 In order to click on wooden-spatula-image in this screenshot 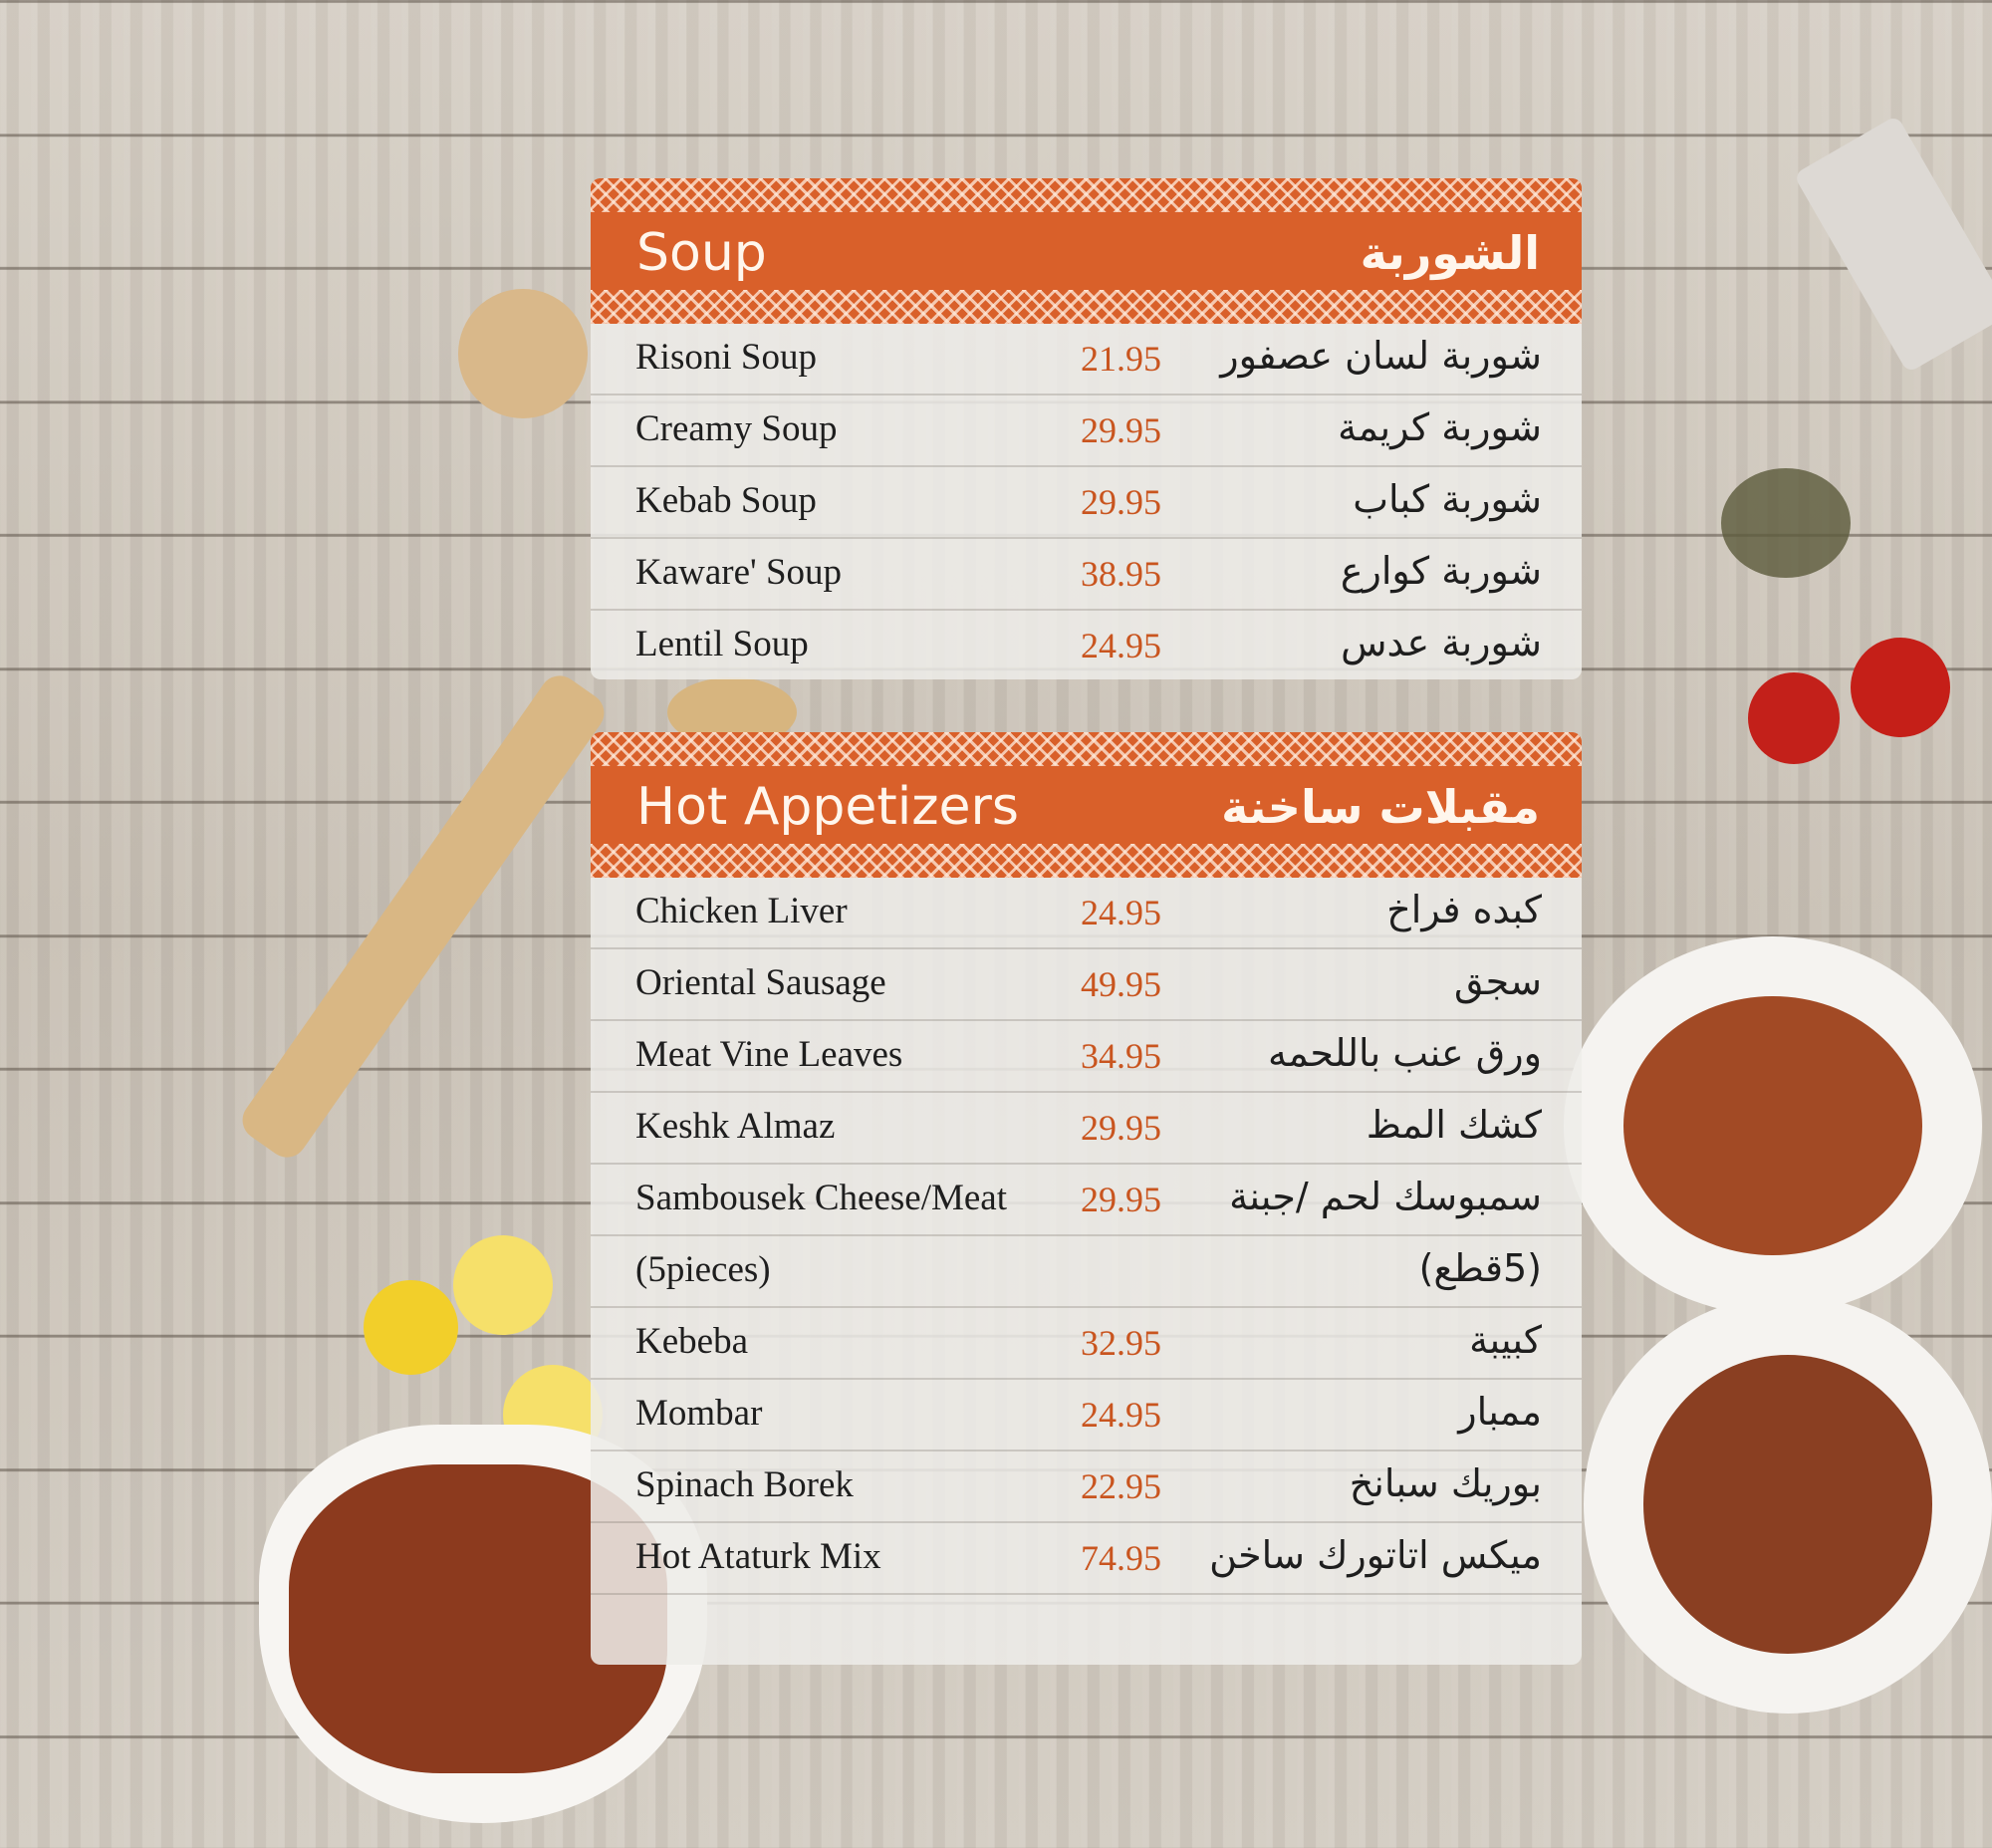, I will do `click(424, 917)`.